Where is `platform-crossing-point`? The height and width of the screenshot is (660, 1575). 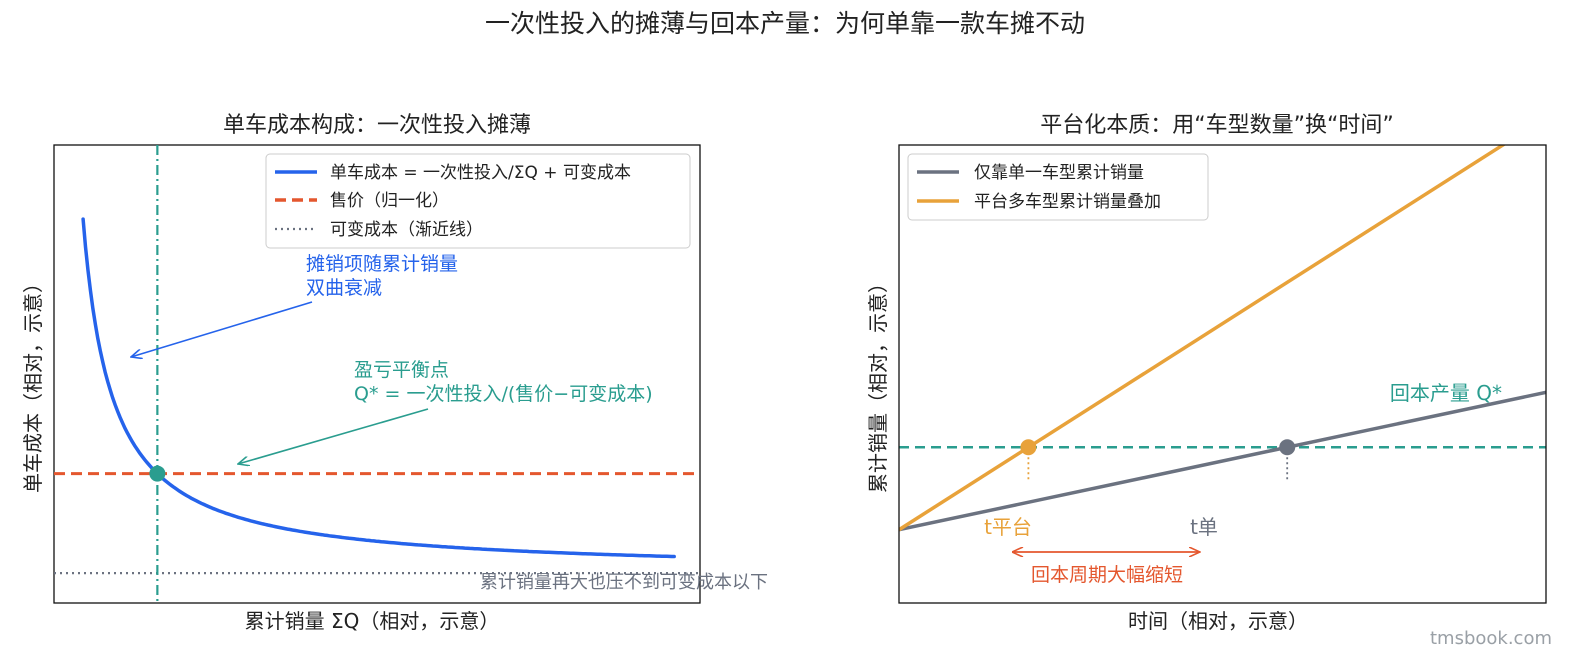
platform-crossing-point is located at coordinates (1028, 447).